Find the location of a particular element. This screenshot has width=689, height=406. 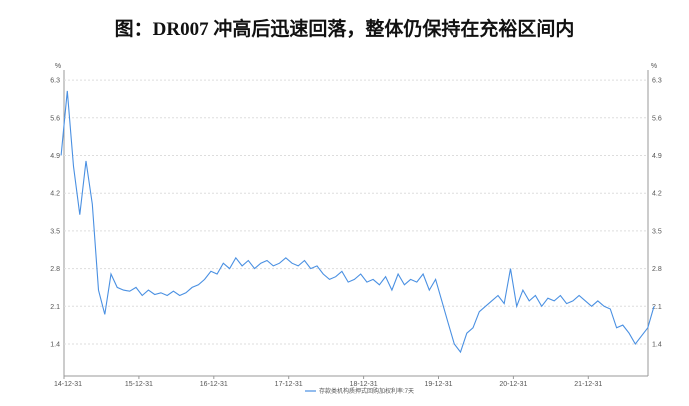

y-tick-left: 2.8 is located at coordinates (55, 269).